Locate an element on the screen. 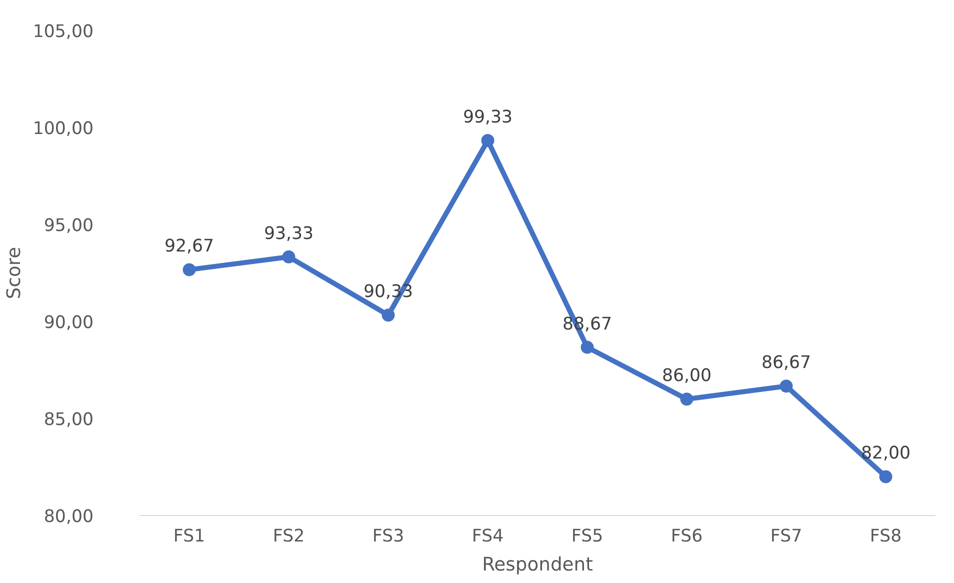 The image size is (954, 583). x-tick-label: FS2 is located at coordinates (288, 536).